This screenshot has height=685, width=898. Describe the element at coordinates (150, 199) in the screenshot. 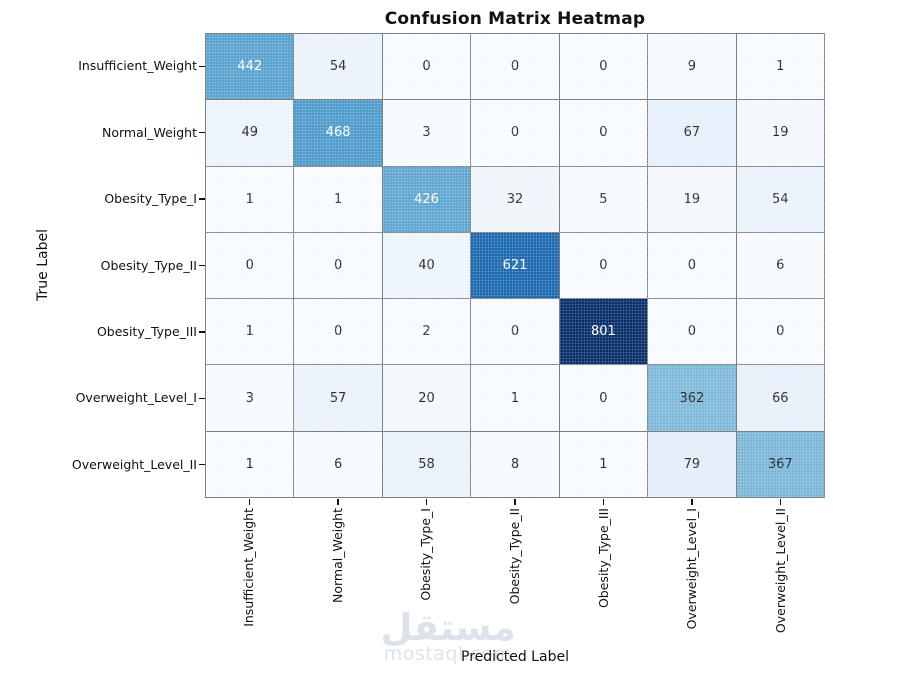

I see `y-tick-label: Obesity_Type_I` at that location.